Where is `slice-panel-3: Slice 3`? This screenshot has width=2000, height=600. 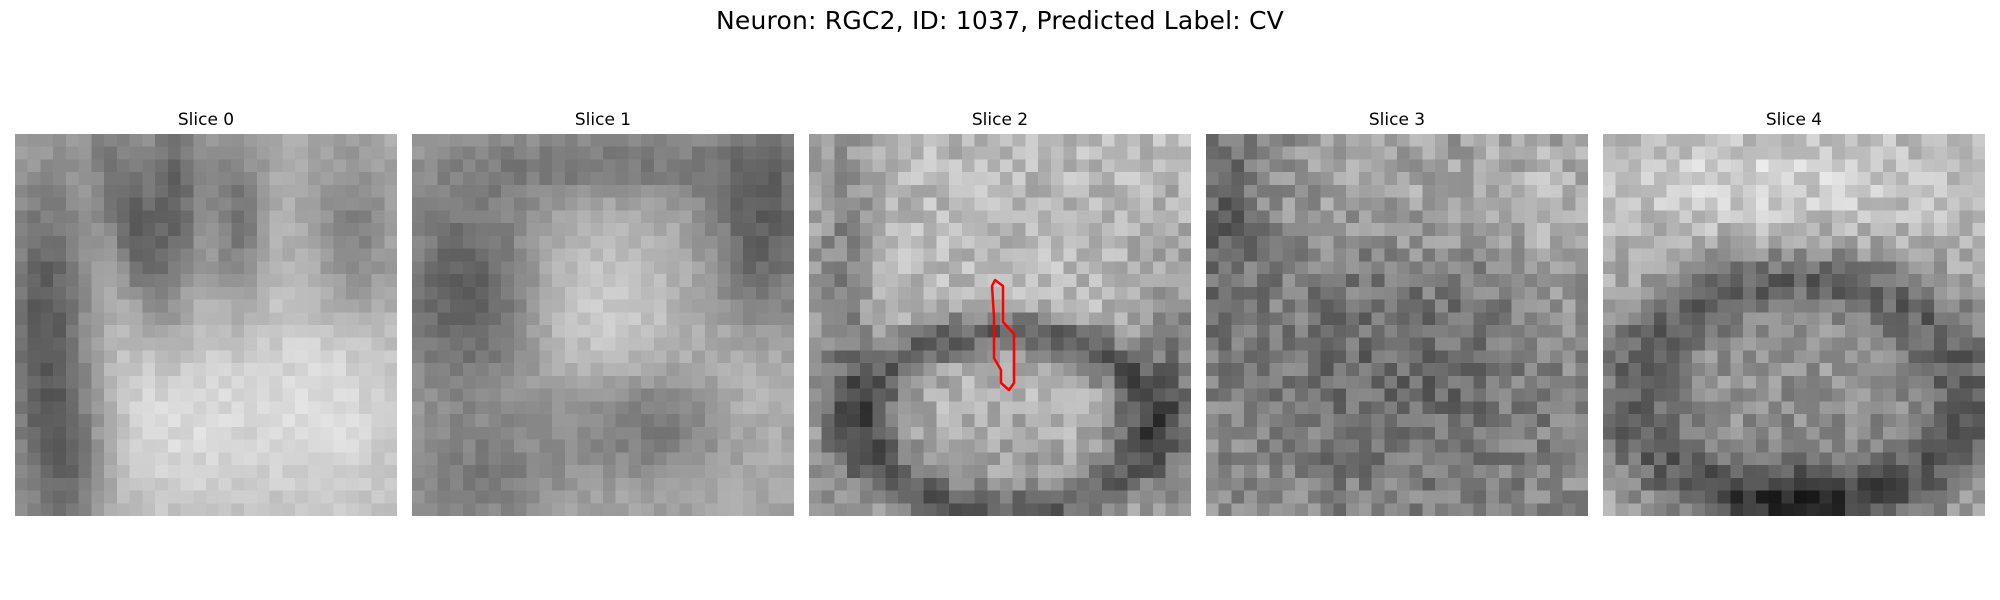 slice-panel-3: Slice 3 is located at coordinates (1397, 312).